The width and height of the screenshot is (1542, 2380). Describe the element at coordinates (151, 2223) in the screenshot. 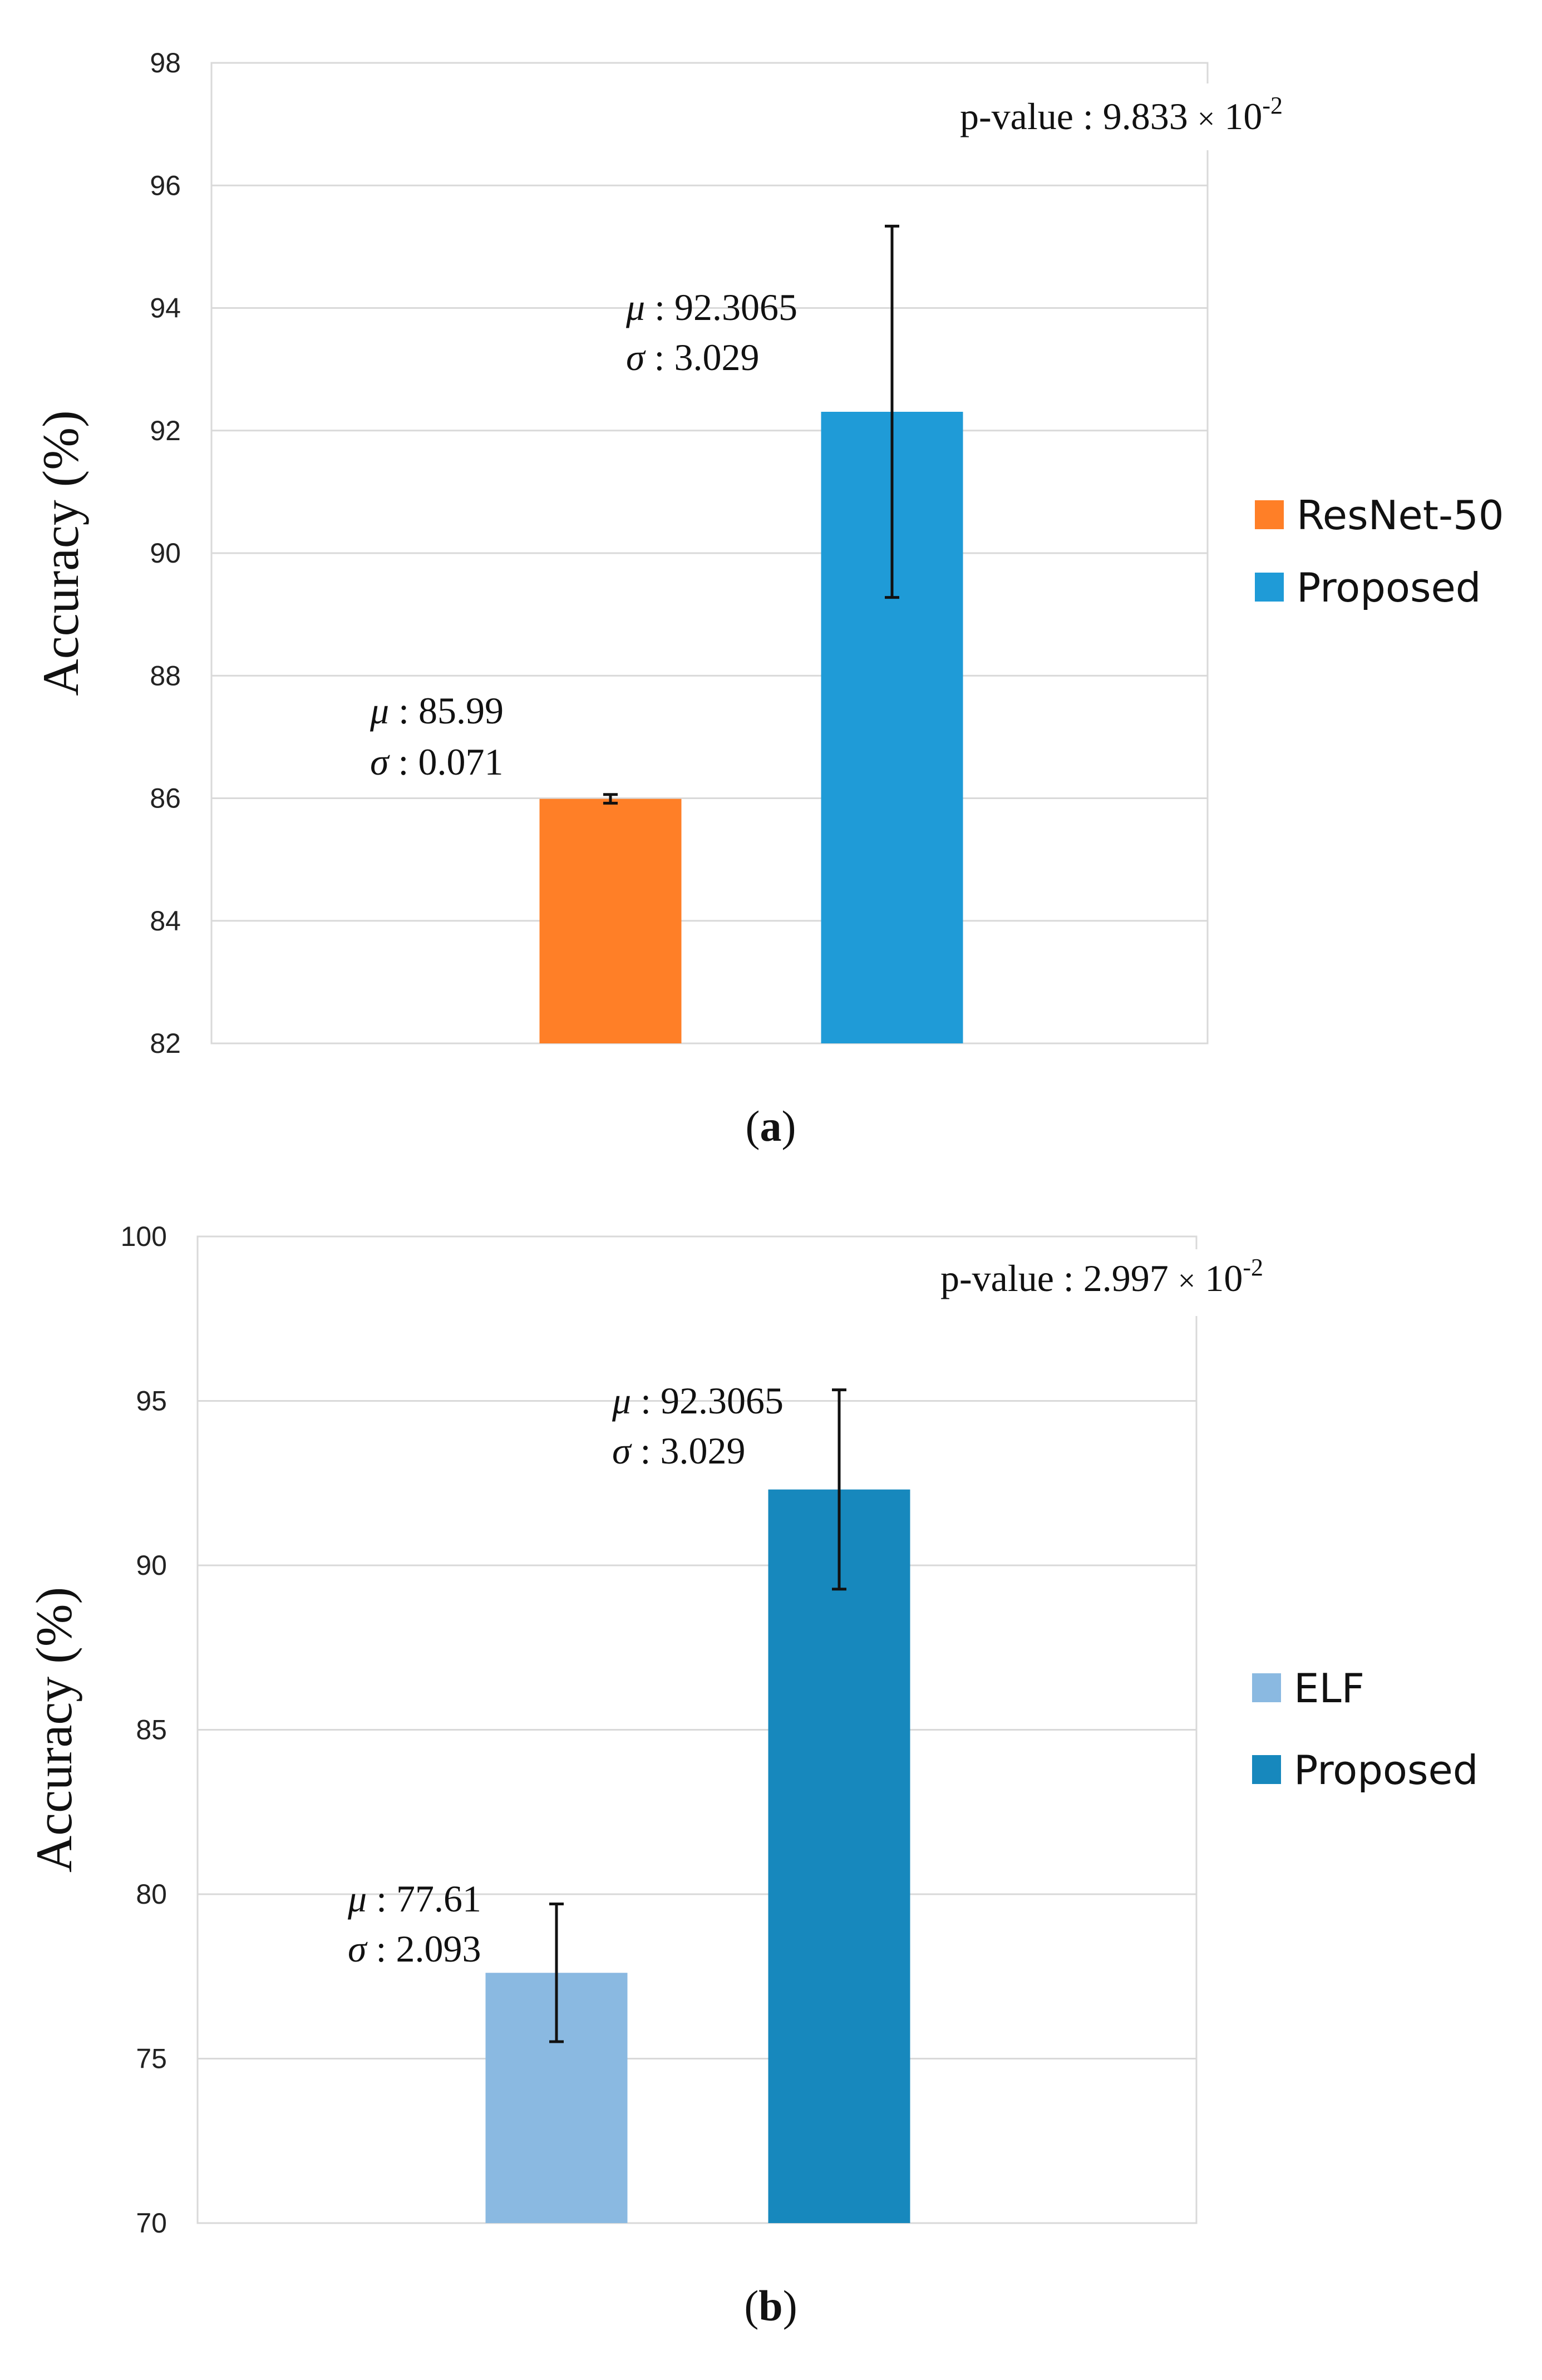

I see `y-tick-label: 70` at that location.